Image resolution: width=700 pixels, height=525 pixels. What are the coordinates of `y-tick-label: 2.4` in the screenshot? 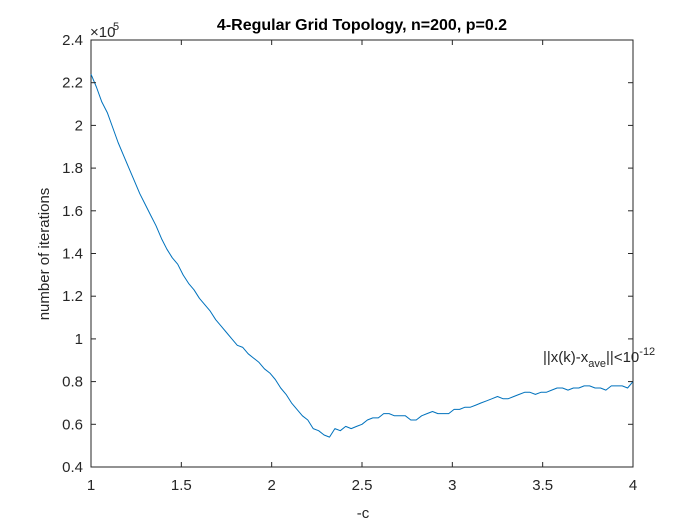 It's located at (72, 40).